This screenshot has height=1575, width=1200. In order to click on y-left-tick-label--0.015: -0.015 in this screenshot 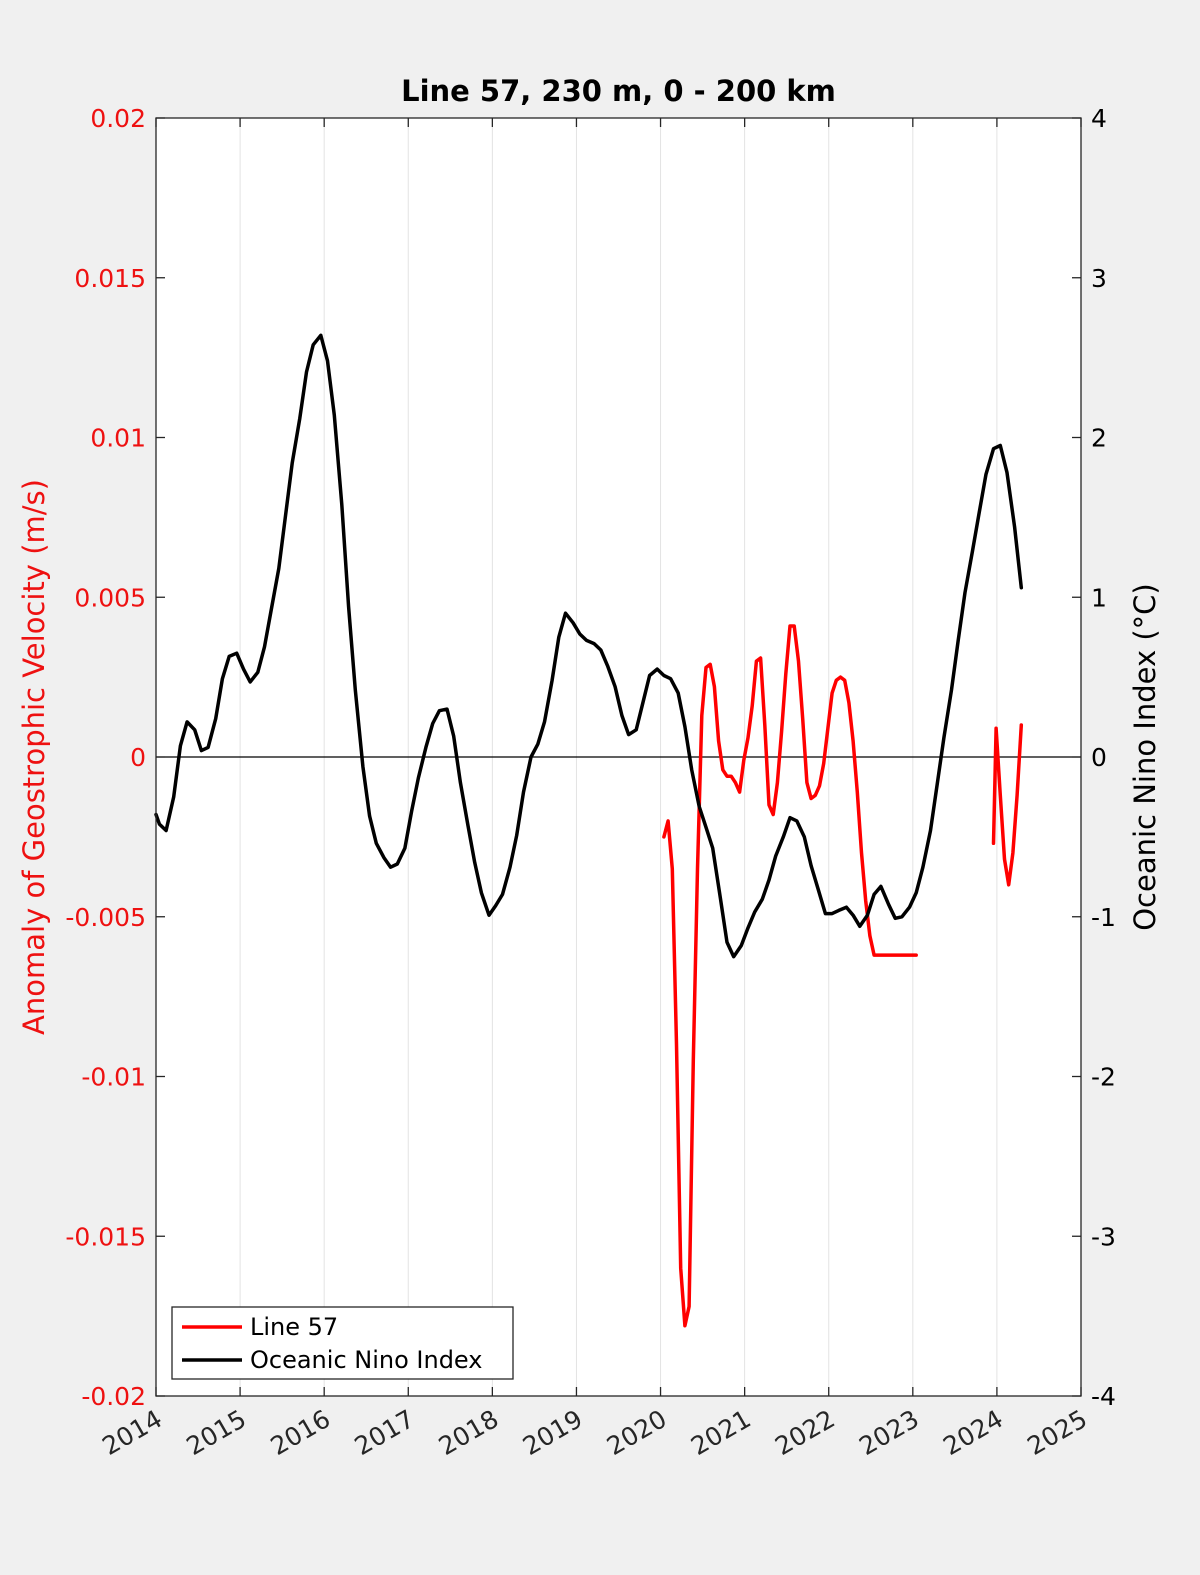, I will do `click(105, 1236)`.